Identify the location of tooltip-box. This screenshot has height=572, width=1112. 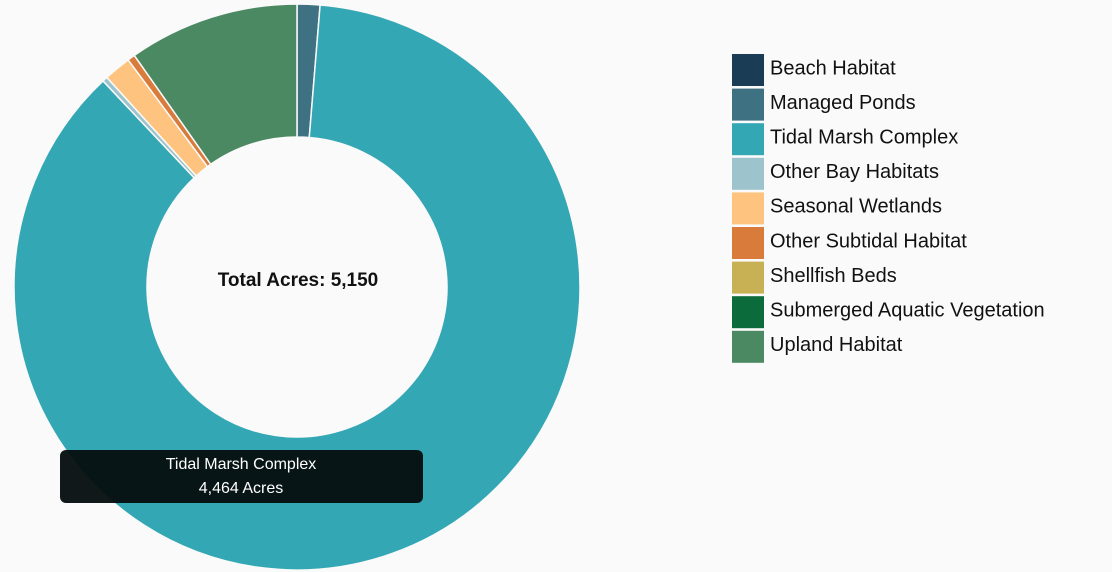
(241, 476).